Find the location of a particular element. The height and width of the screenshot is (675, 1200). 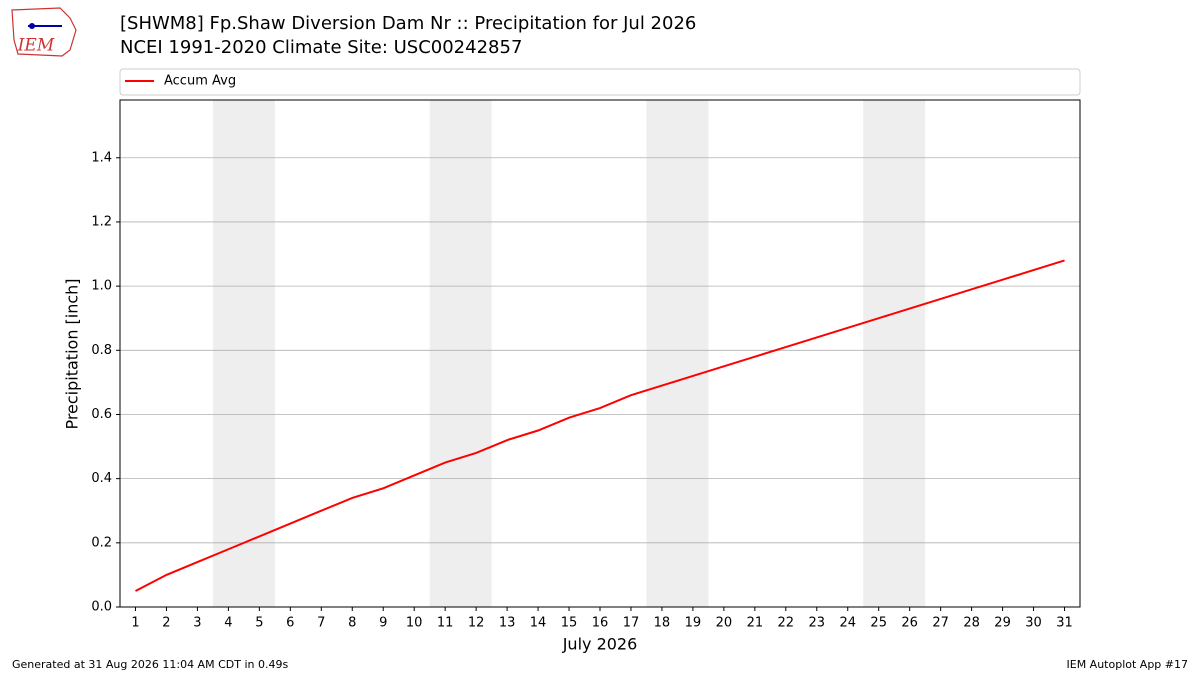

y-tick-label: 1.2 is located at coordinates (101, 221).